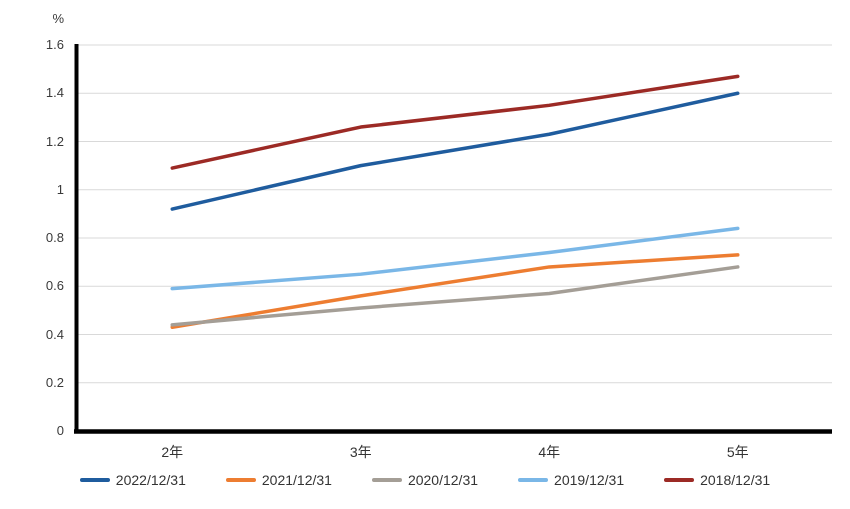  I want to click on legend-item-2021/12/31: 2021/12/31, so click(278, 480).